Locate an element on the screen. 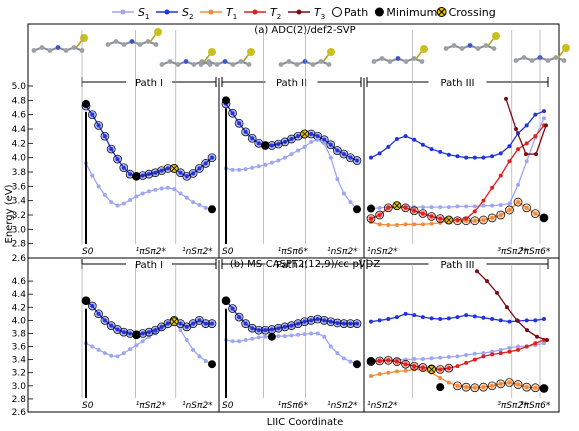 This screenshot has height=431, width=579. crossing-x is located at coordinates (174, 321).